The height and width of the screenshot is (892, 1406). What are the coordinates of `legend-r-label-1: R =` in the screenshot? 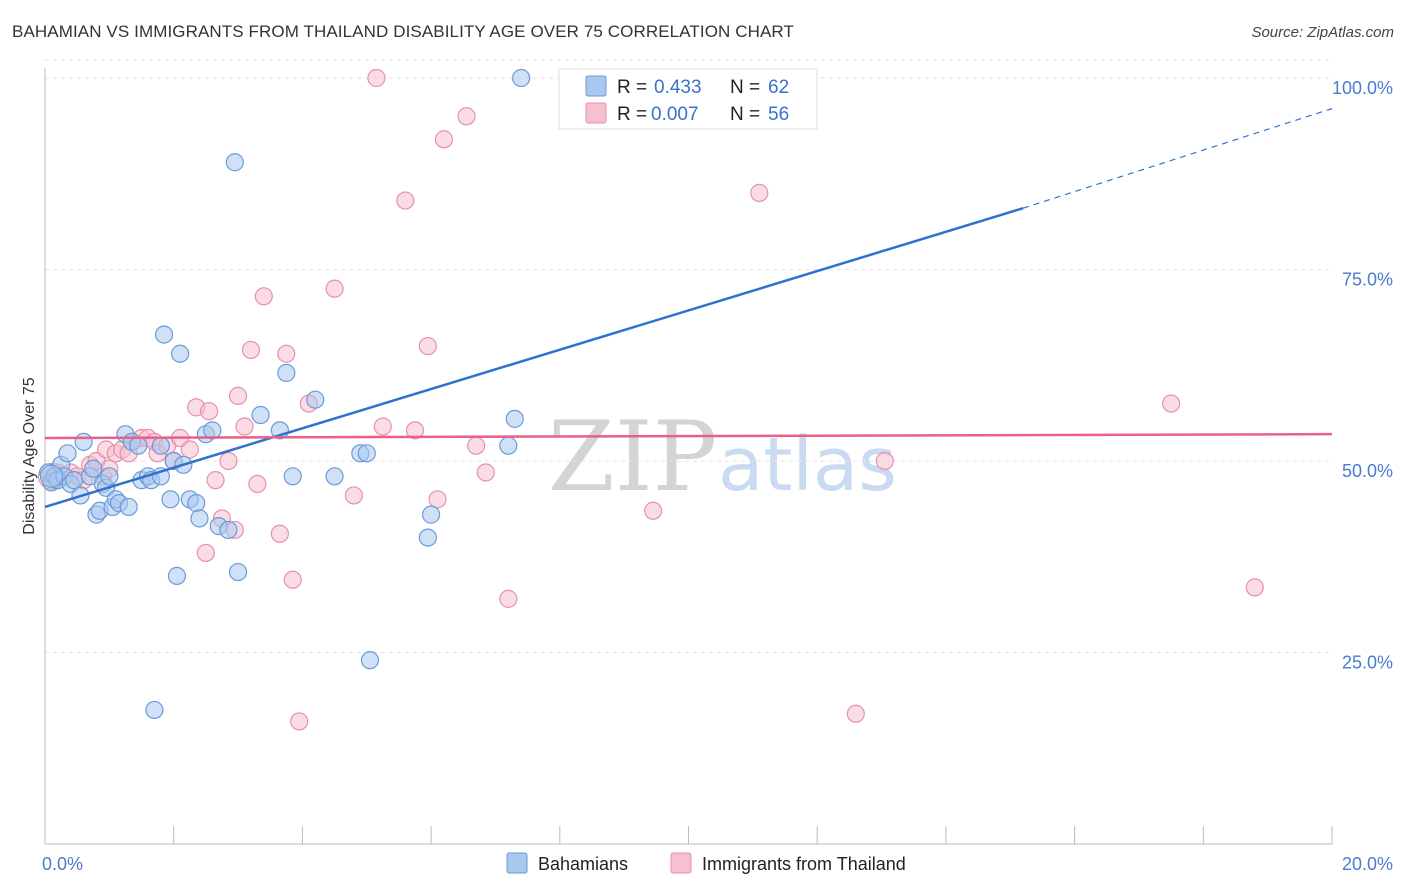 It's located at (632, 87).